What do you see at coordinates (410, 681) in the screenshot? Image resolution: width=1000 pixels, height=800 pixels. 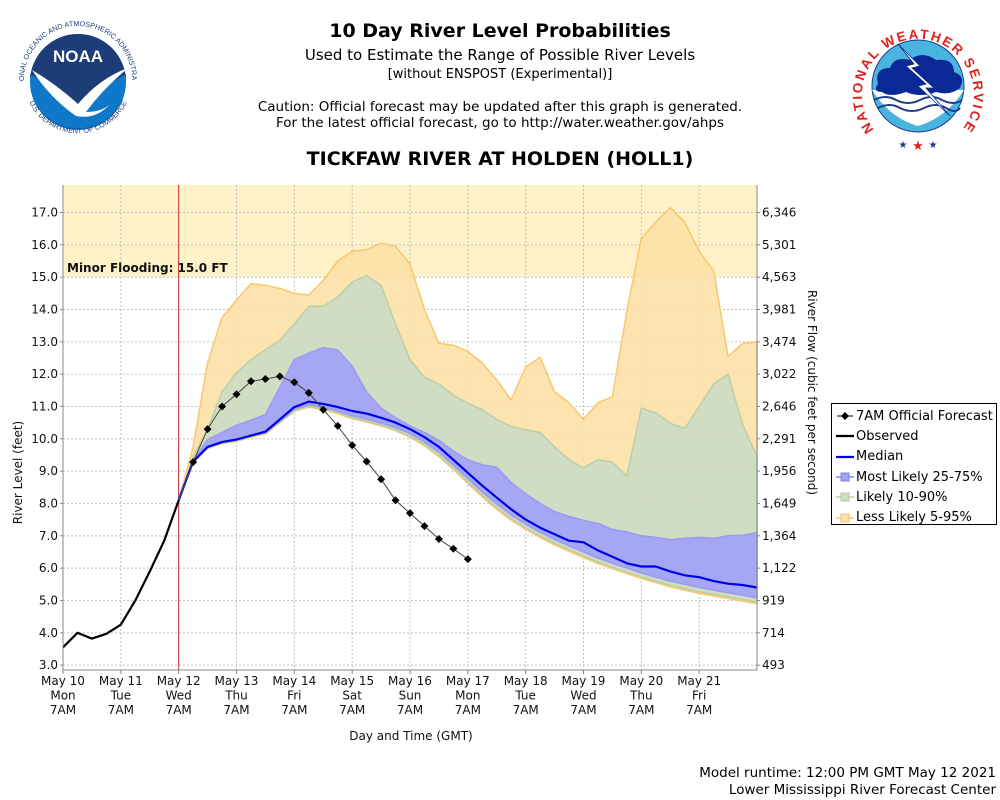 I see `x-tick-label: May 16` at bounding box center [410, 681].